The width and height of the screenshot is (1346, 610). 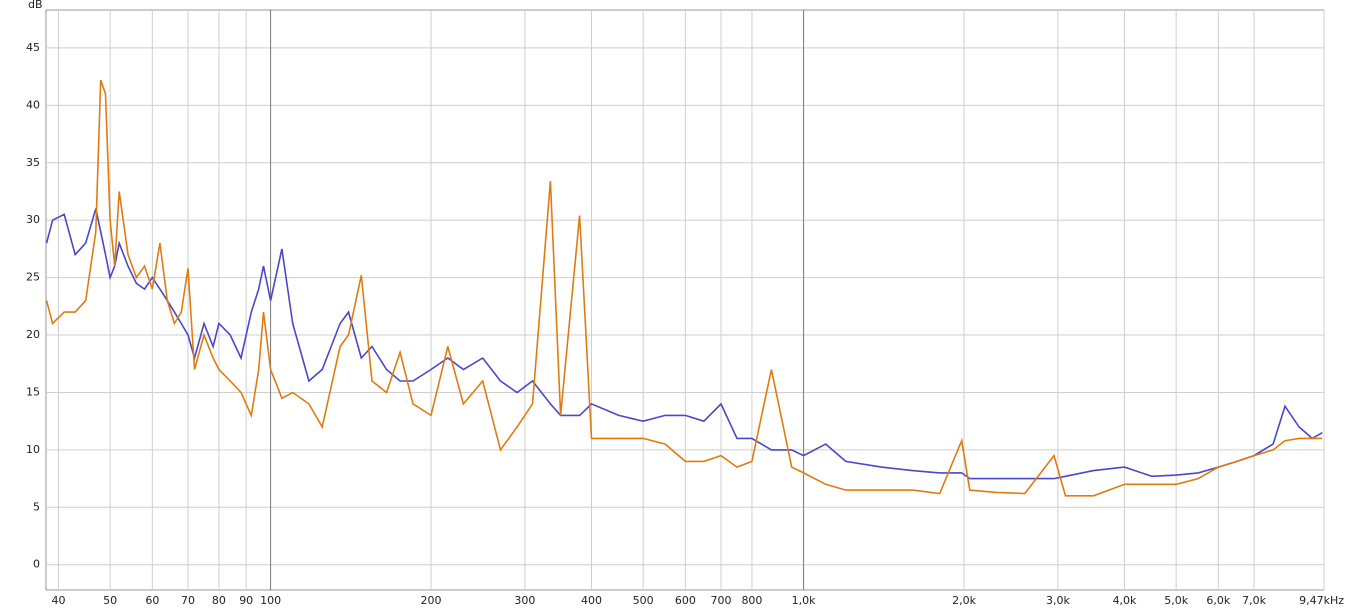 What do you see at coordinates (1254, 600) in the screenshot?
I see `x-tick-label: 7,0k` at bounding box center [1254, 600].